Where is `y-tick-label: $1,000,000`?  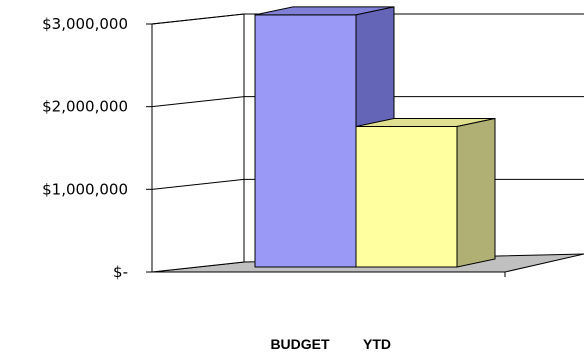 y-tick-label: $1,000,000 is located at coordinates (85, 189).